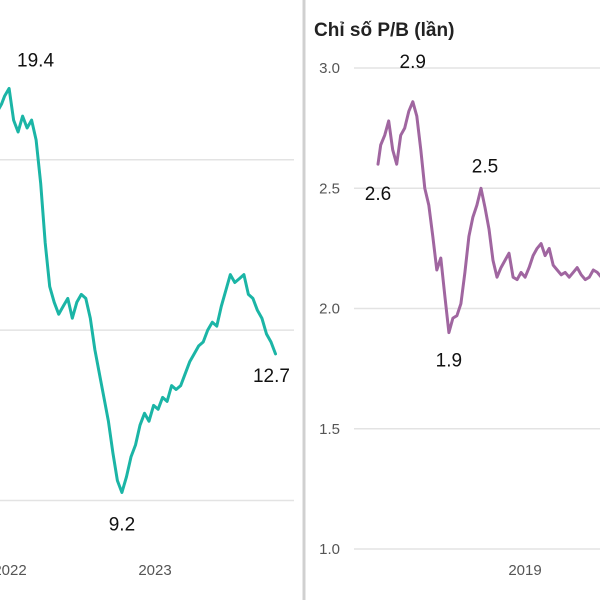 Image resolution: width=600 pixels, height=600 pixels. Describe the element at coordinates (329, 549) in the screenshot. I see `right-y-tick-label: 1.0` at that location.